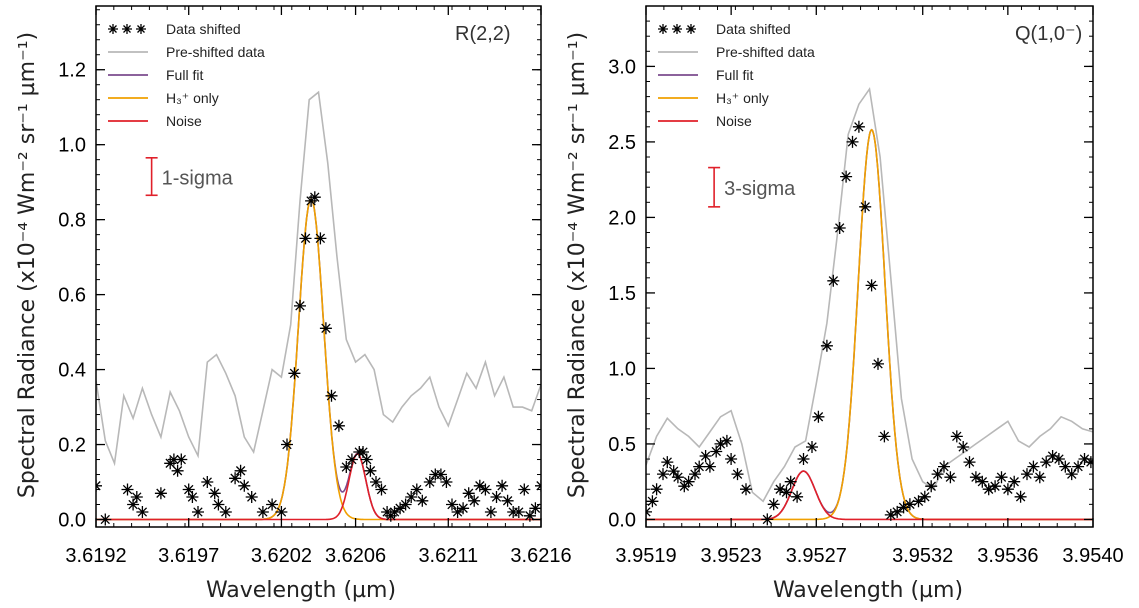 Image resolution: width=1139 pixels, height=608 pixels. What do you see at coordinates (483, 34) in the screenshot?
I see `line-annotation-r22: R(2,2)` at bounding box center [483, 34].